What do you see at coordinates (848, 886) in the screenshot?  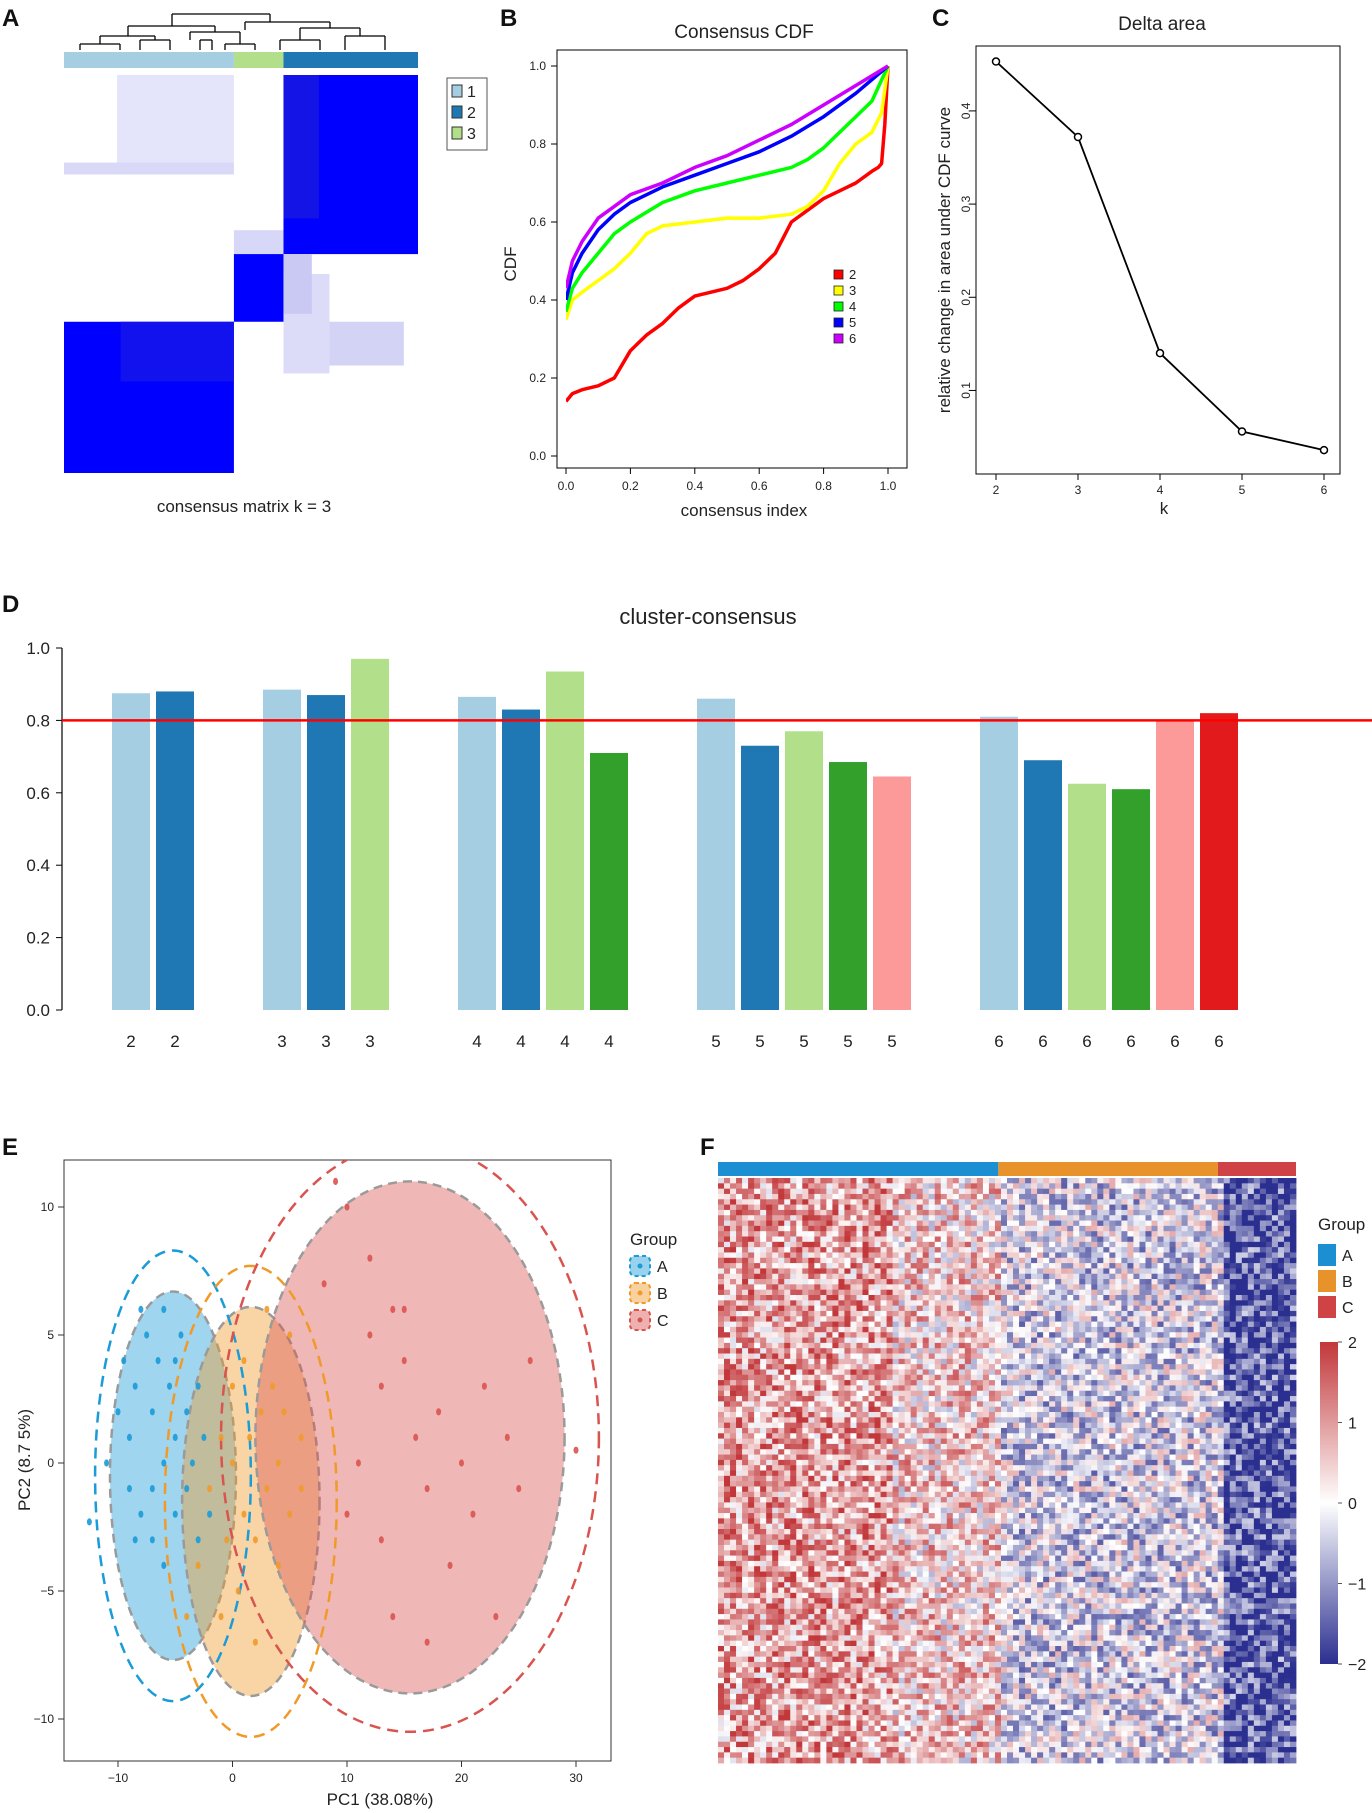 I see `bar-k5-cluster4` at bounding box center [848, 886].